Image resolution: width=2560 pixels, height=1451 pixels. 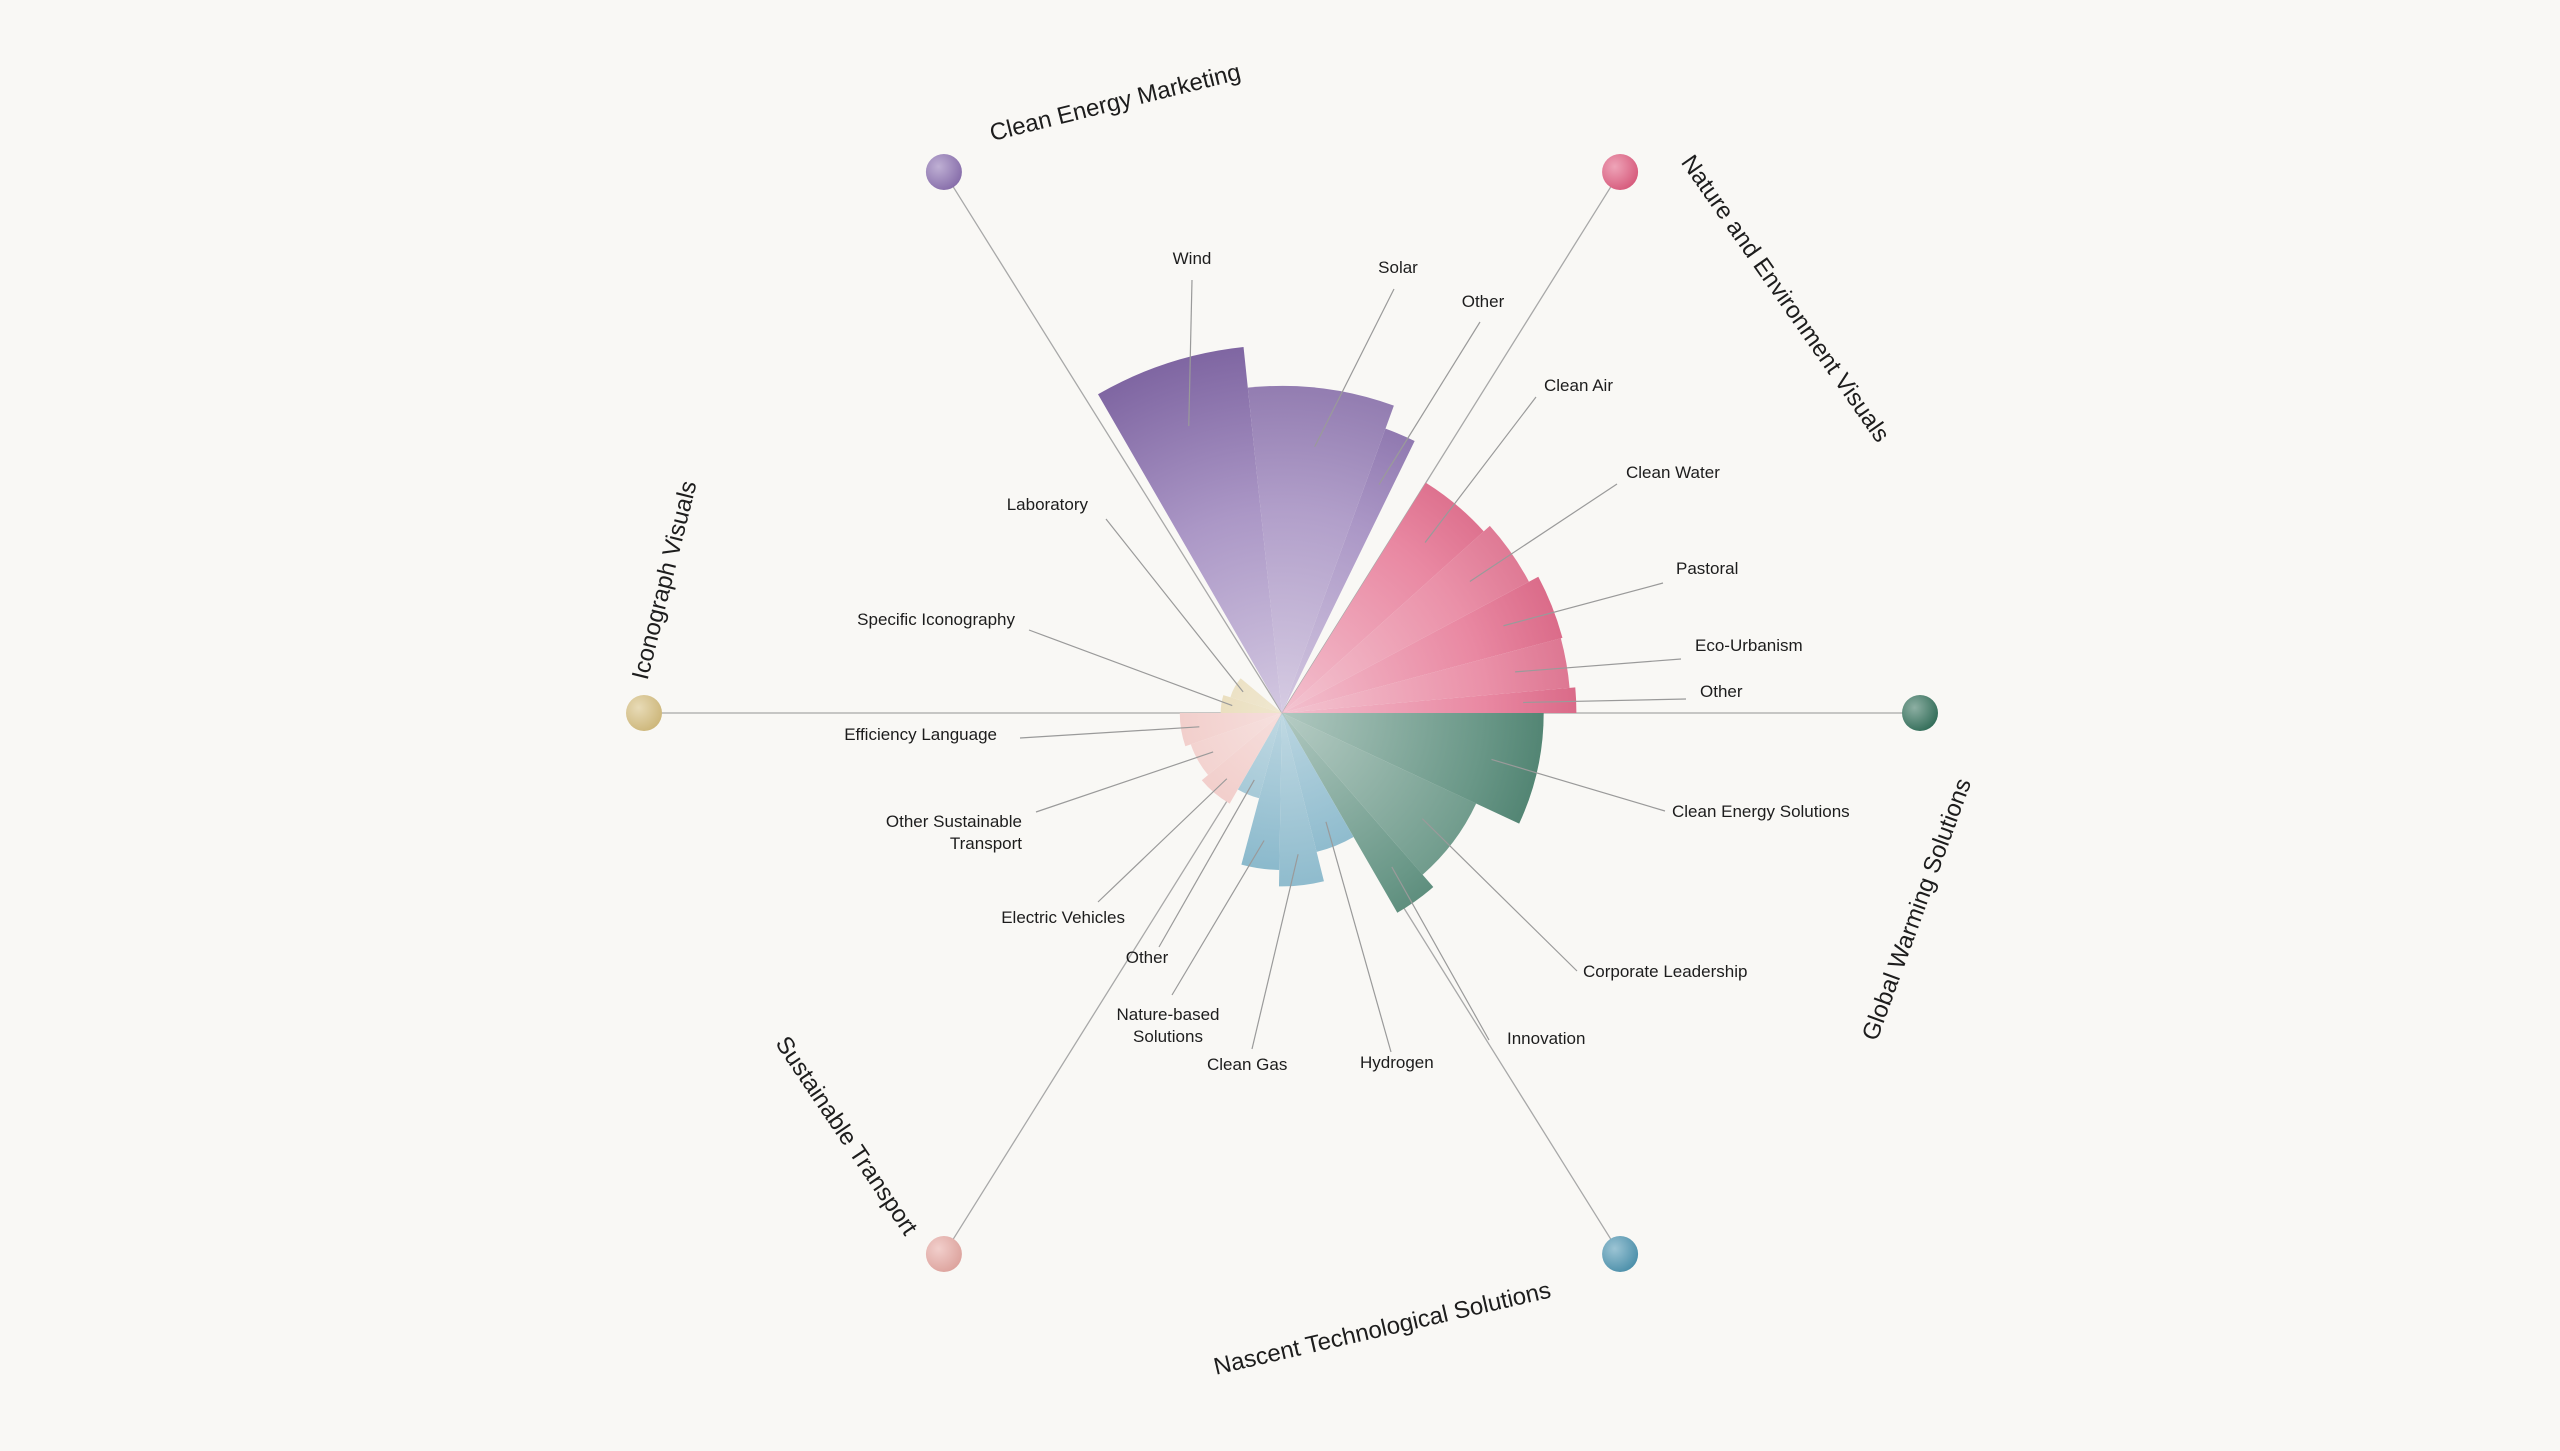 What do you see at coordinates (1230, 730) in the screenshot?
I see `wedge-sustainable-transport-efficiency-language` at bounding box center [1230, 730].